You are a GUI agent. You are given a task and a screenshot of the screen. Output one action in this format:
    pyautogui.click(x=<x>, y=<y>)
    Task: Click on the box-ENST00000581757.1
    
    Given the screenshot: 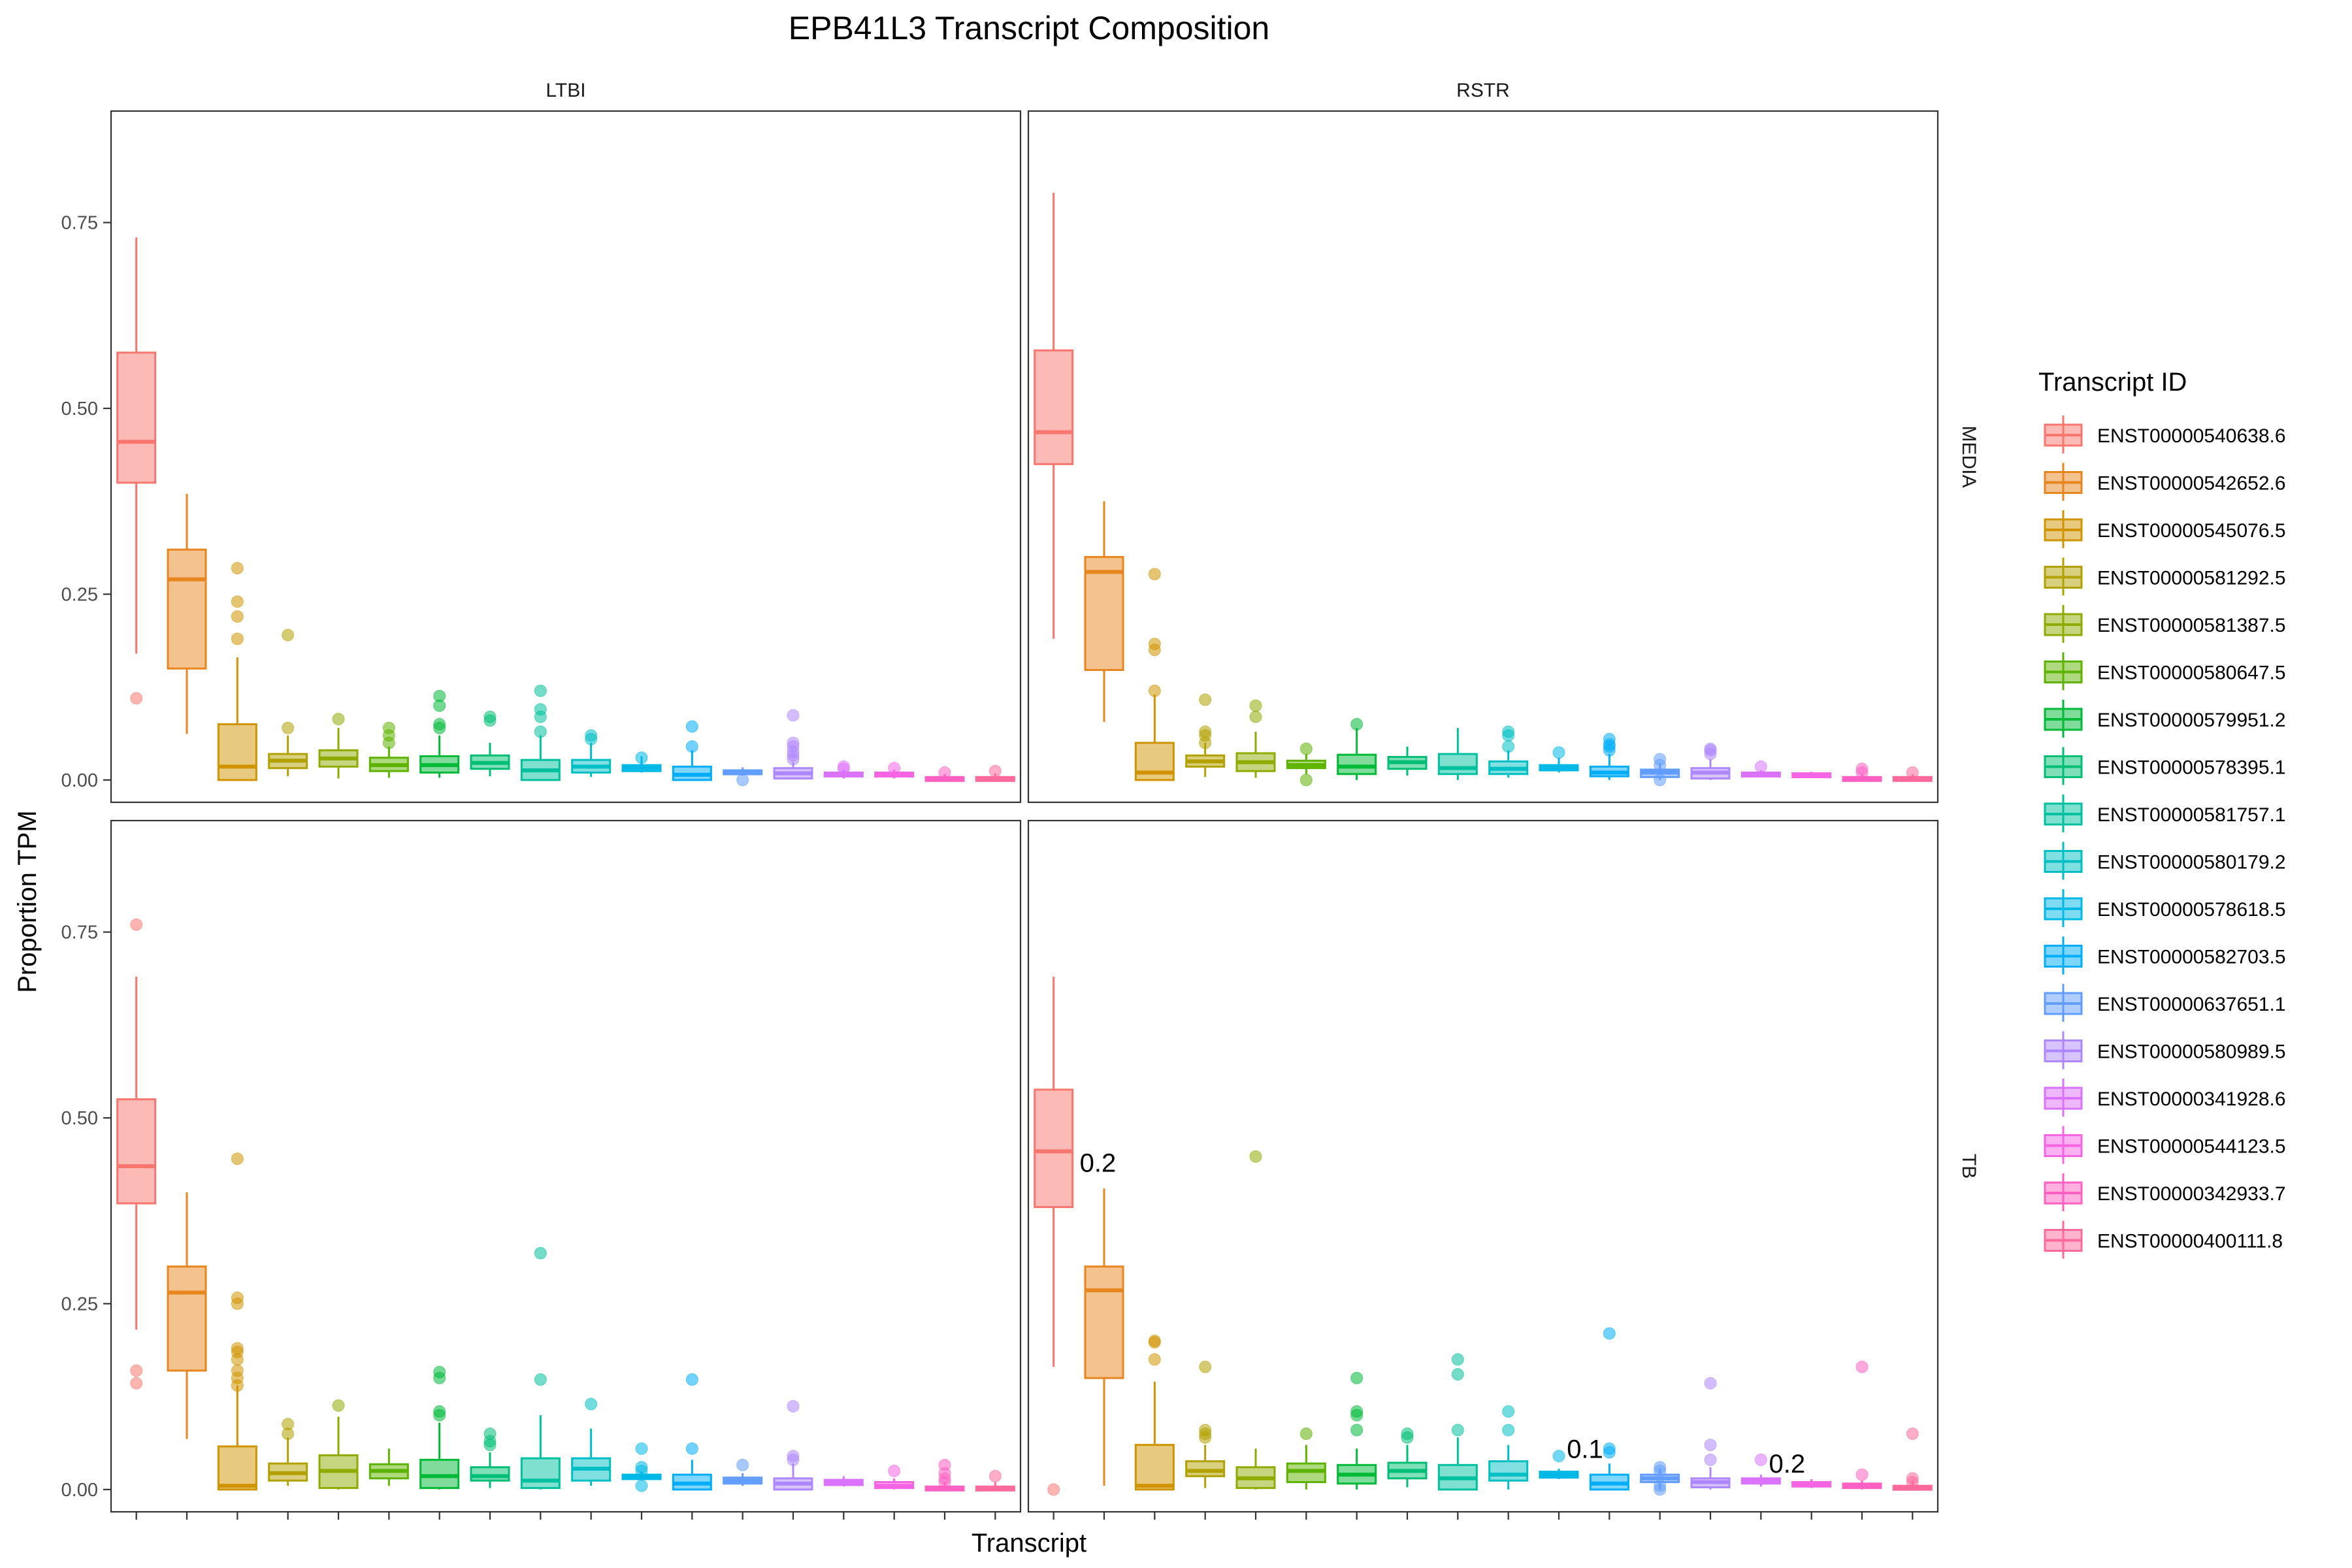 What is the action you would take?
    pyautogui.click(x=540, y=732)
    